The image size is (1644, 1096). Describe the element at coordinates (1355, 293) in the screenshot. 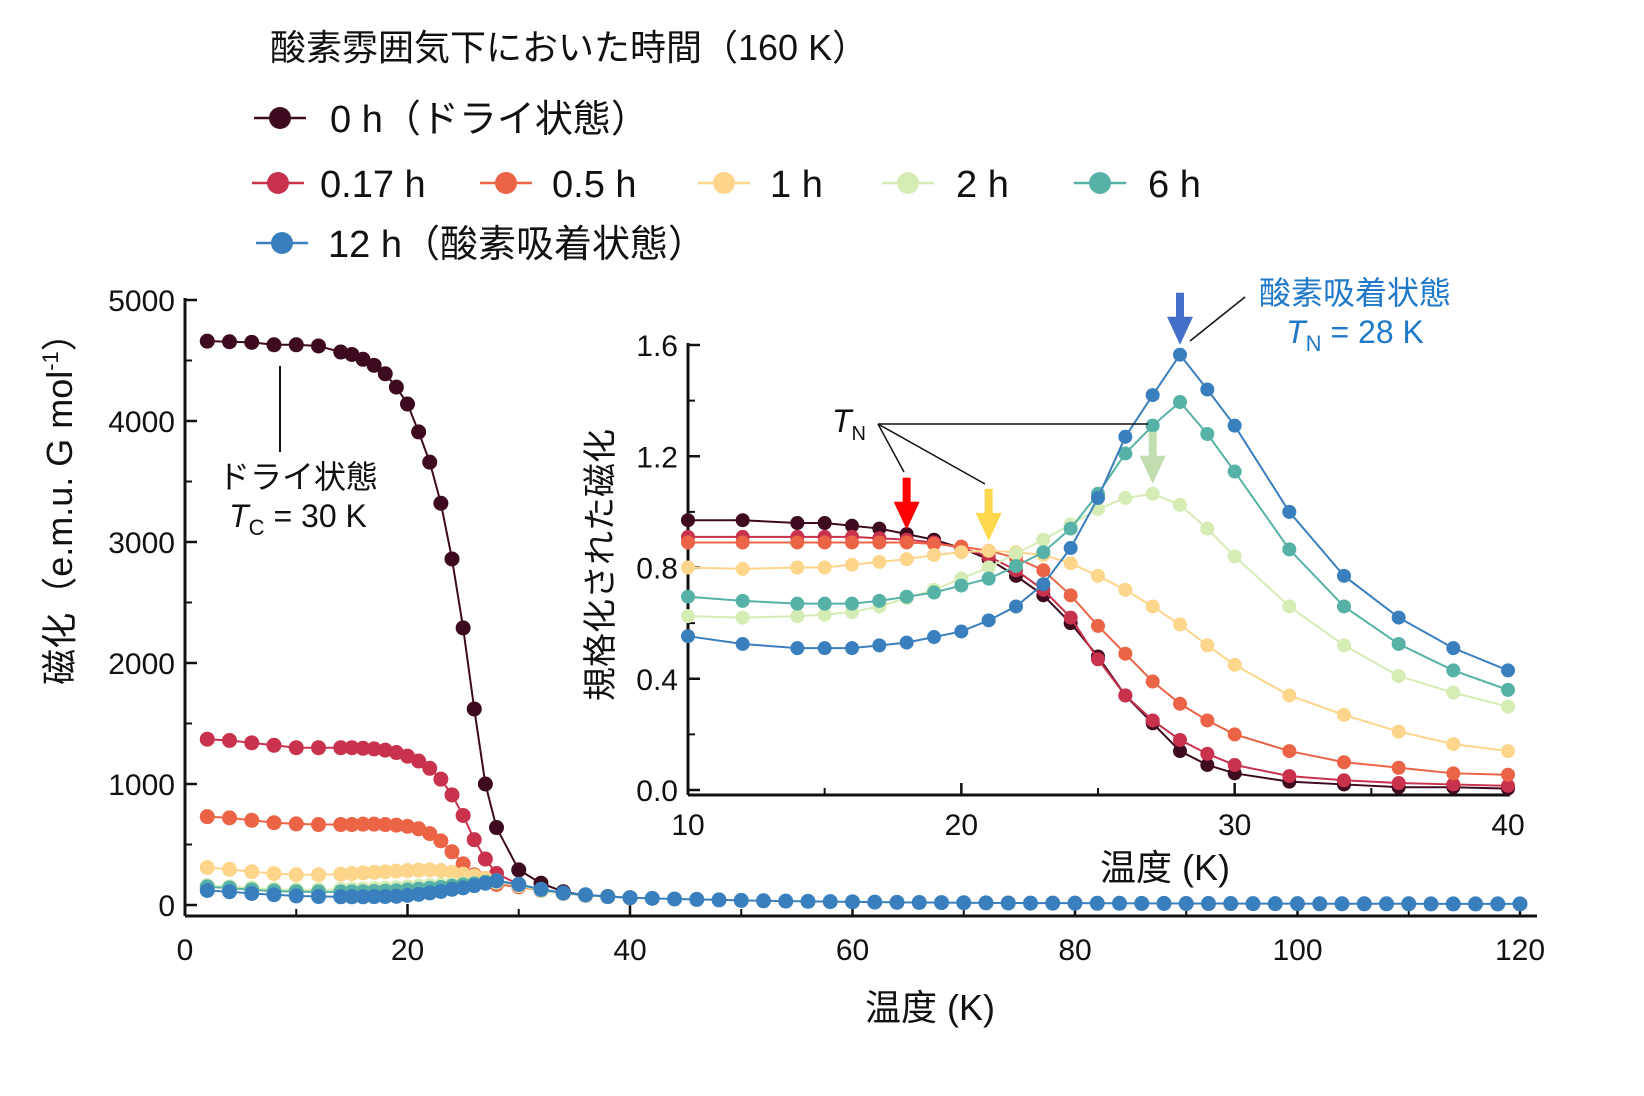

I see `oxygen-state-label: 酸素吸着状態` at that location.